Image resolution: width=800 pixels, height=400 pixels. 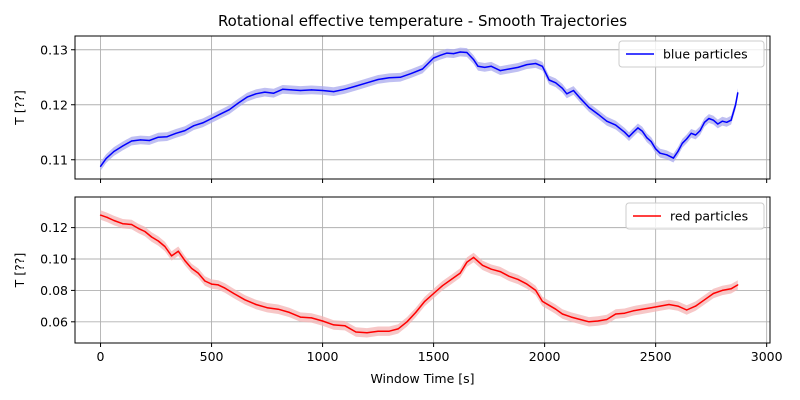 I want to click on x-tick-label: 2000, so click(x=545, y=356).